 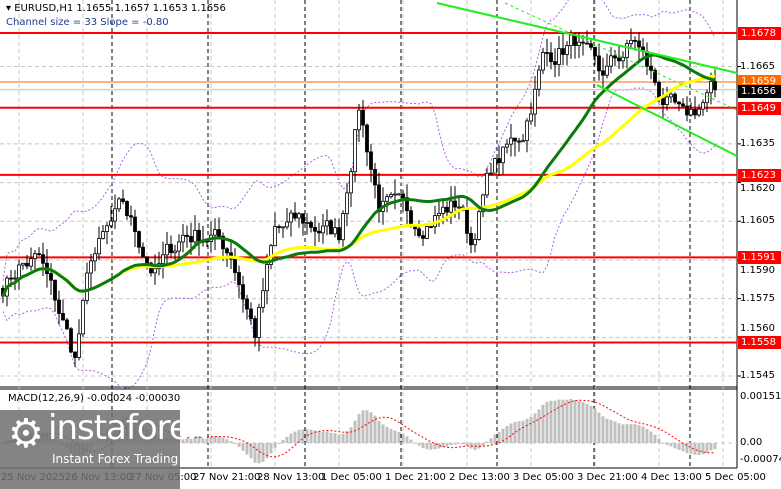 What do you see at coordinates (10, 8) in the screenshot?
I see `collapse-arrow-icon: ▾` at bounding box center [10, 8].